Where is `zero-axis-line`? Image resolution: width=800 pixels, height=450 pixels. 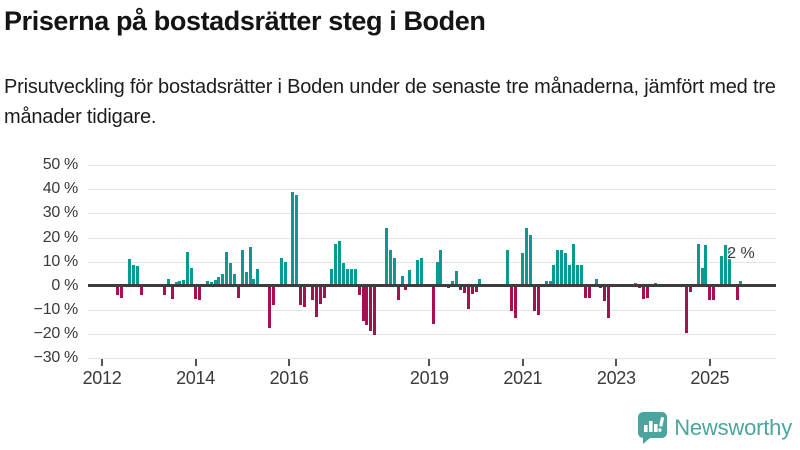 zero-axis-line is located at coordinates (432, 286).